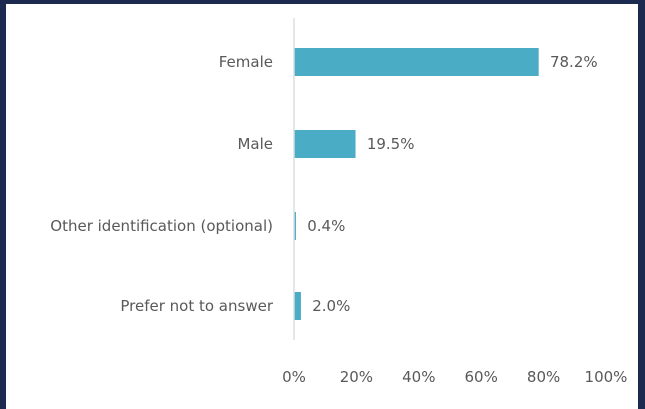  Describe the element at coordinates (574, 62) in the screenshot. I see `value-label: 78.2%` at that location.